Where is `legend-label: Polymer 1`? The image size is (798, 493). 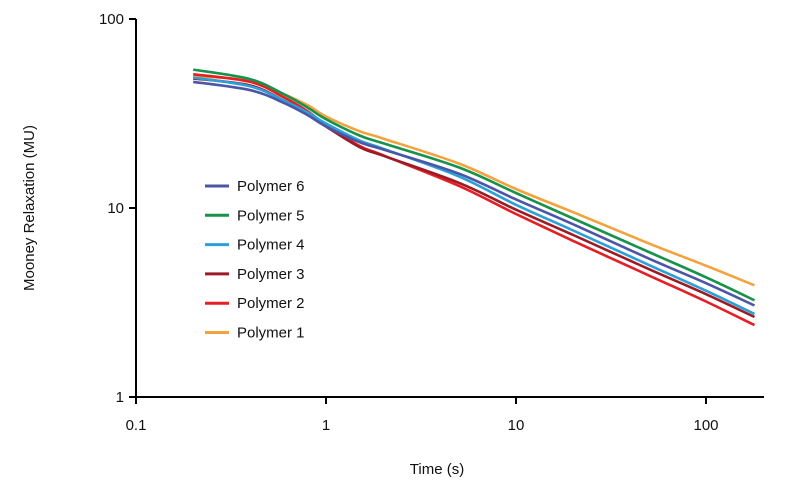 legend-label: Polymer 1 is located at coordinates (271, 333).